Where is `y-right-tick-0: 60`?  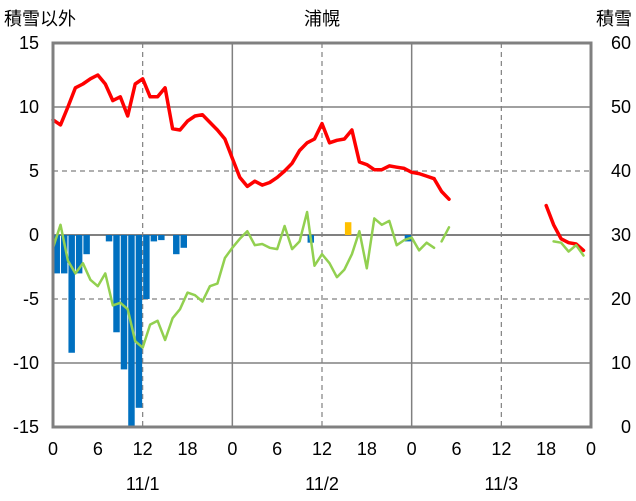
y-right-tick-0: 60 is located at coordinates (621, 43).